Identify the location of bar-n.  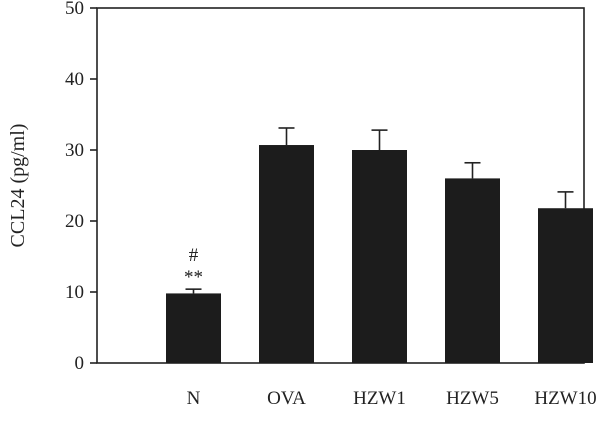
(193, 328).